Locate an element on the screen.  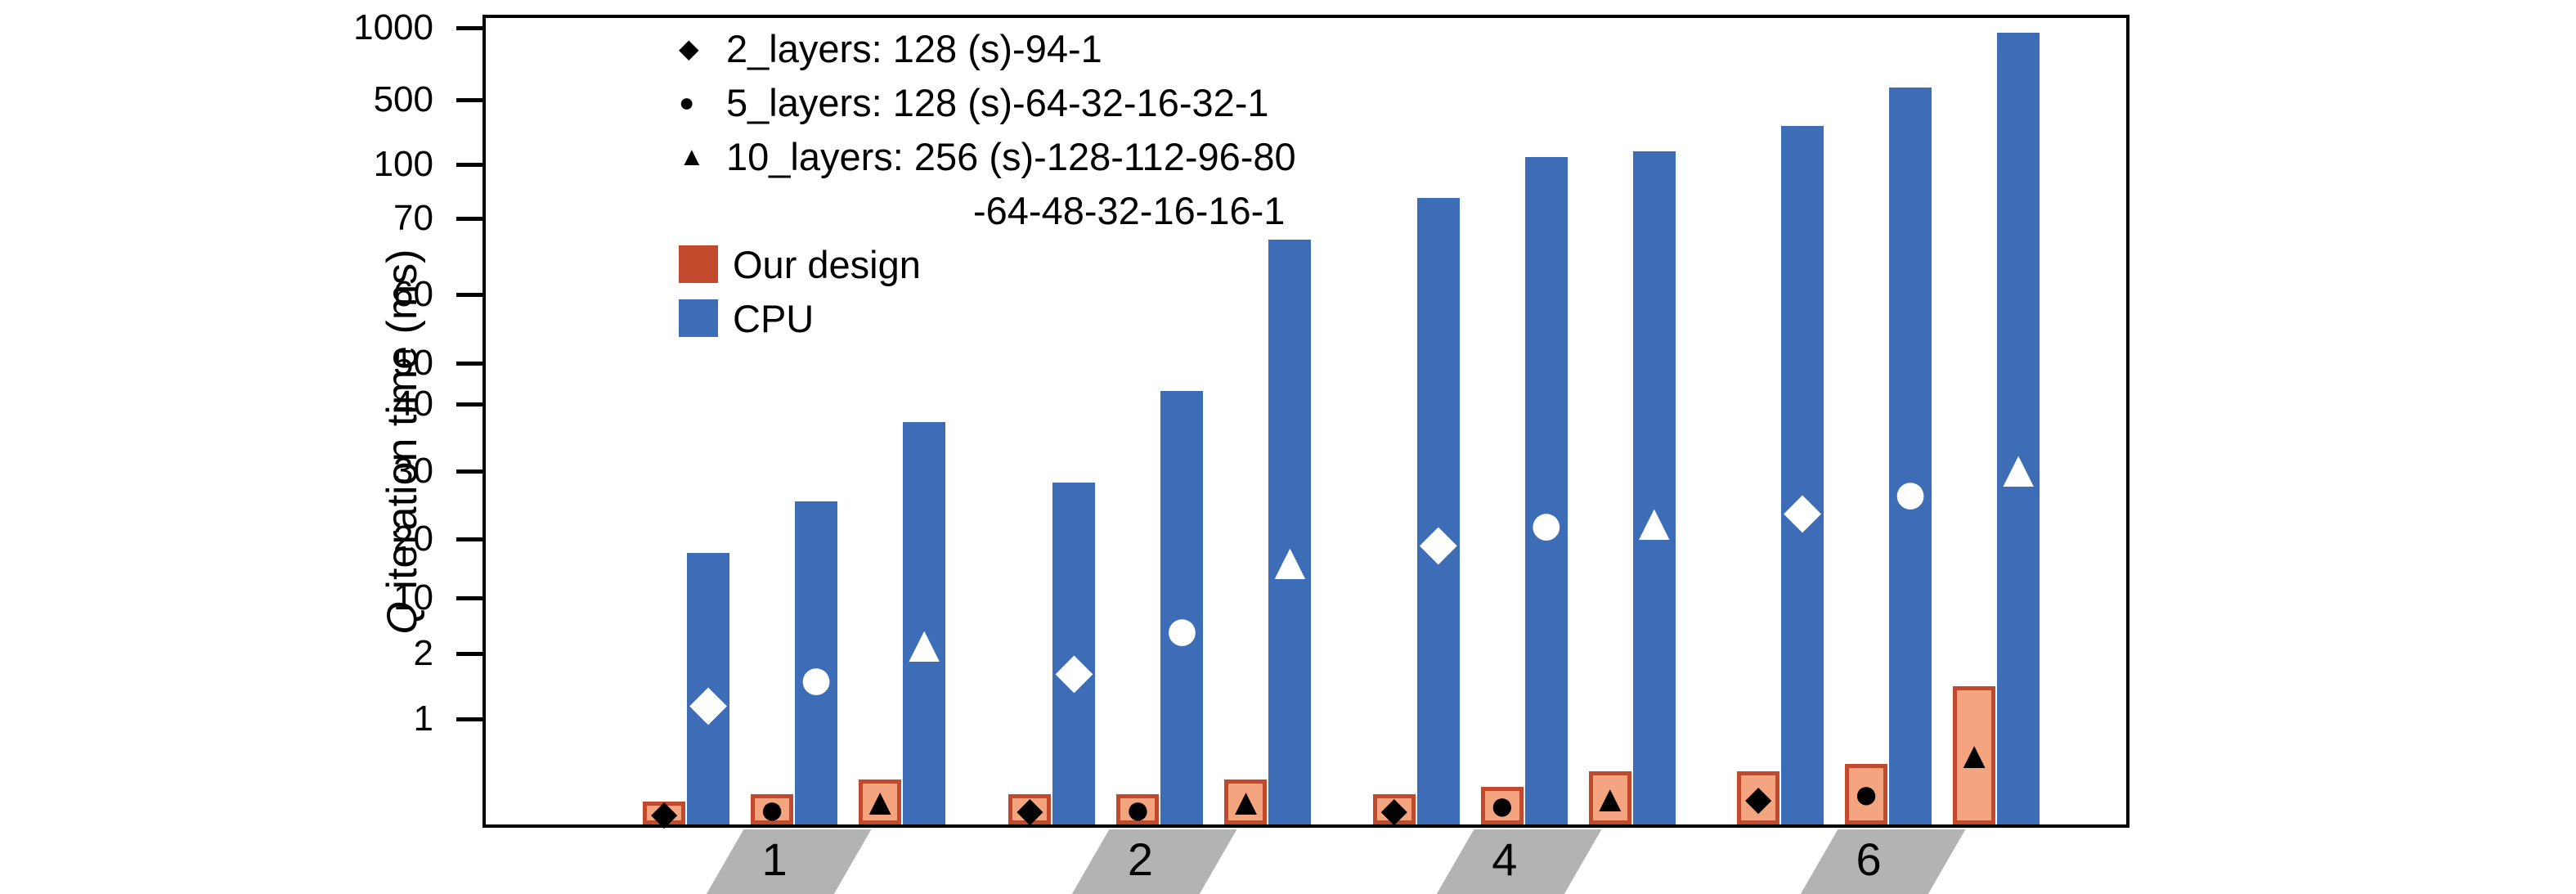
diamond-icon: ◆ is located at coordinates (689, 48).